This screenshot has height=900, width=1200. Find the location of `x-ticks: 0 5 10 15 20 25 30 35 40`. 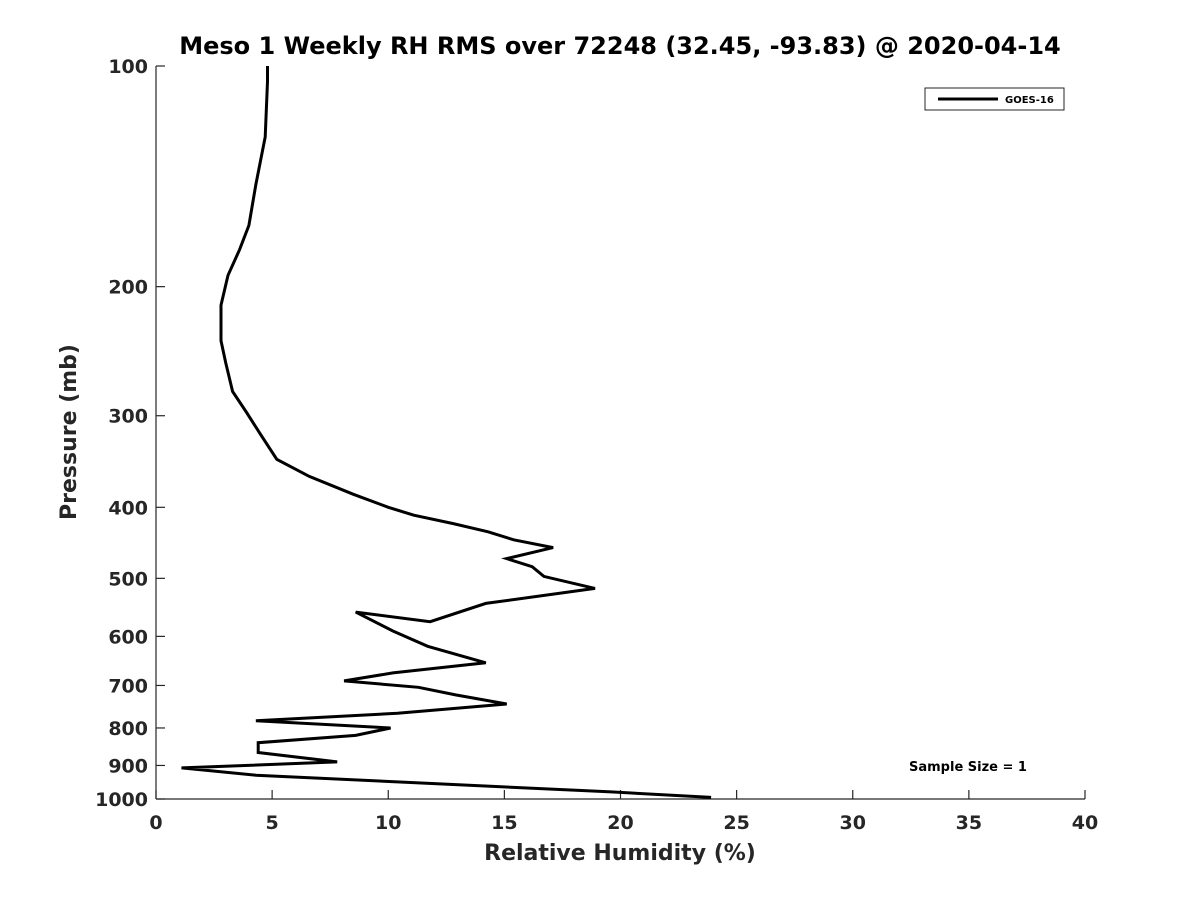

x-ticks: 0 5 10 15 20 25 30 35 40 is located at coordinates (623, 812).